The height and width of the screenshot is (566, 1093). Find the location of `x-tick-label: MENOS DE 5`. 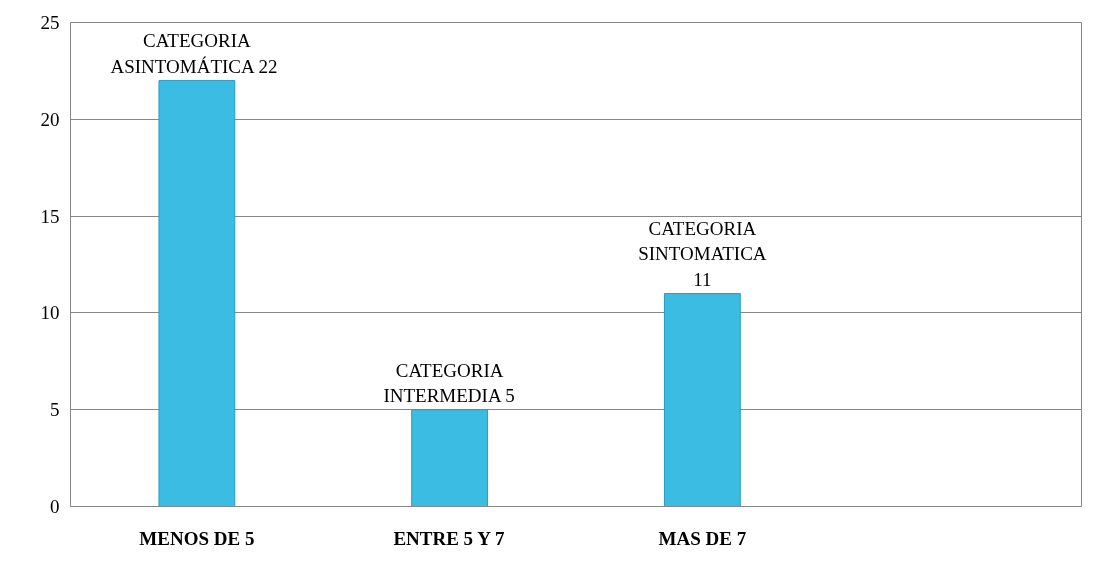

x-tick-label: MENOS DE 5 is located at coordinates (197, 538).